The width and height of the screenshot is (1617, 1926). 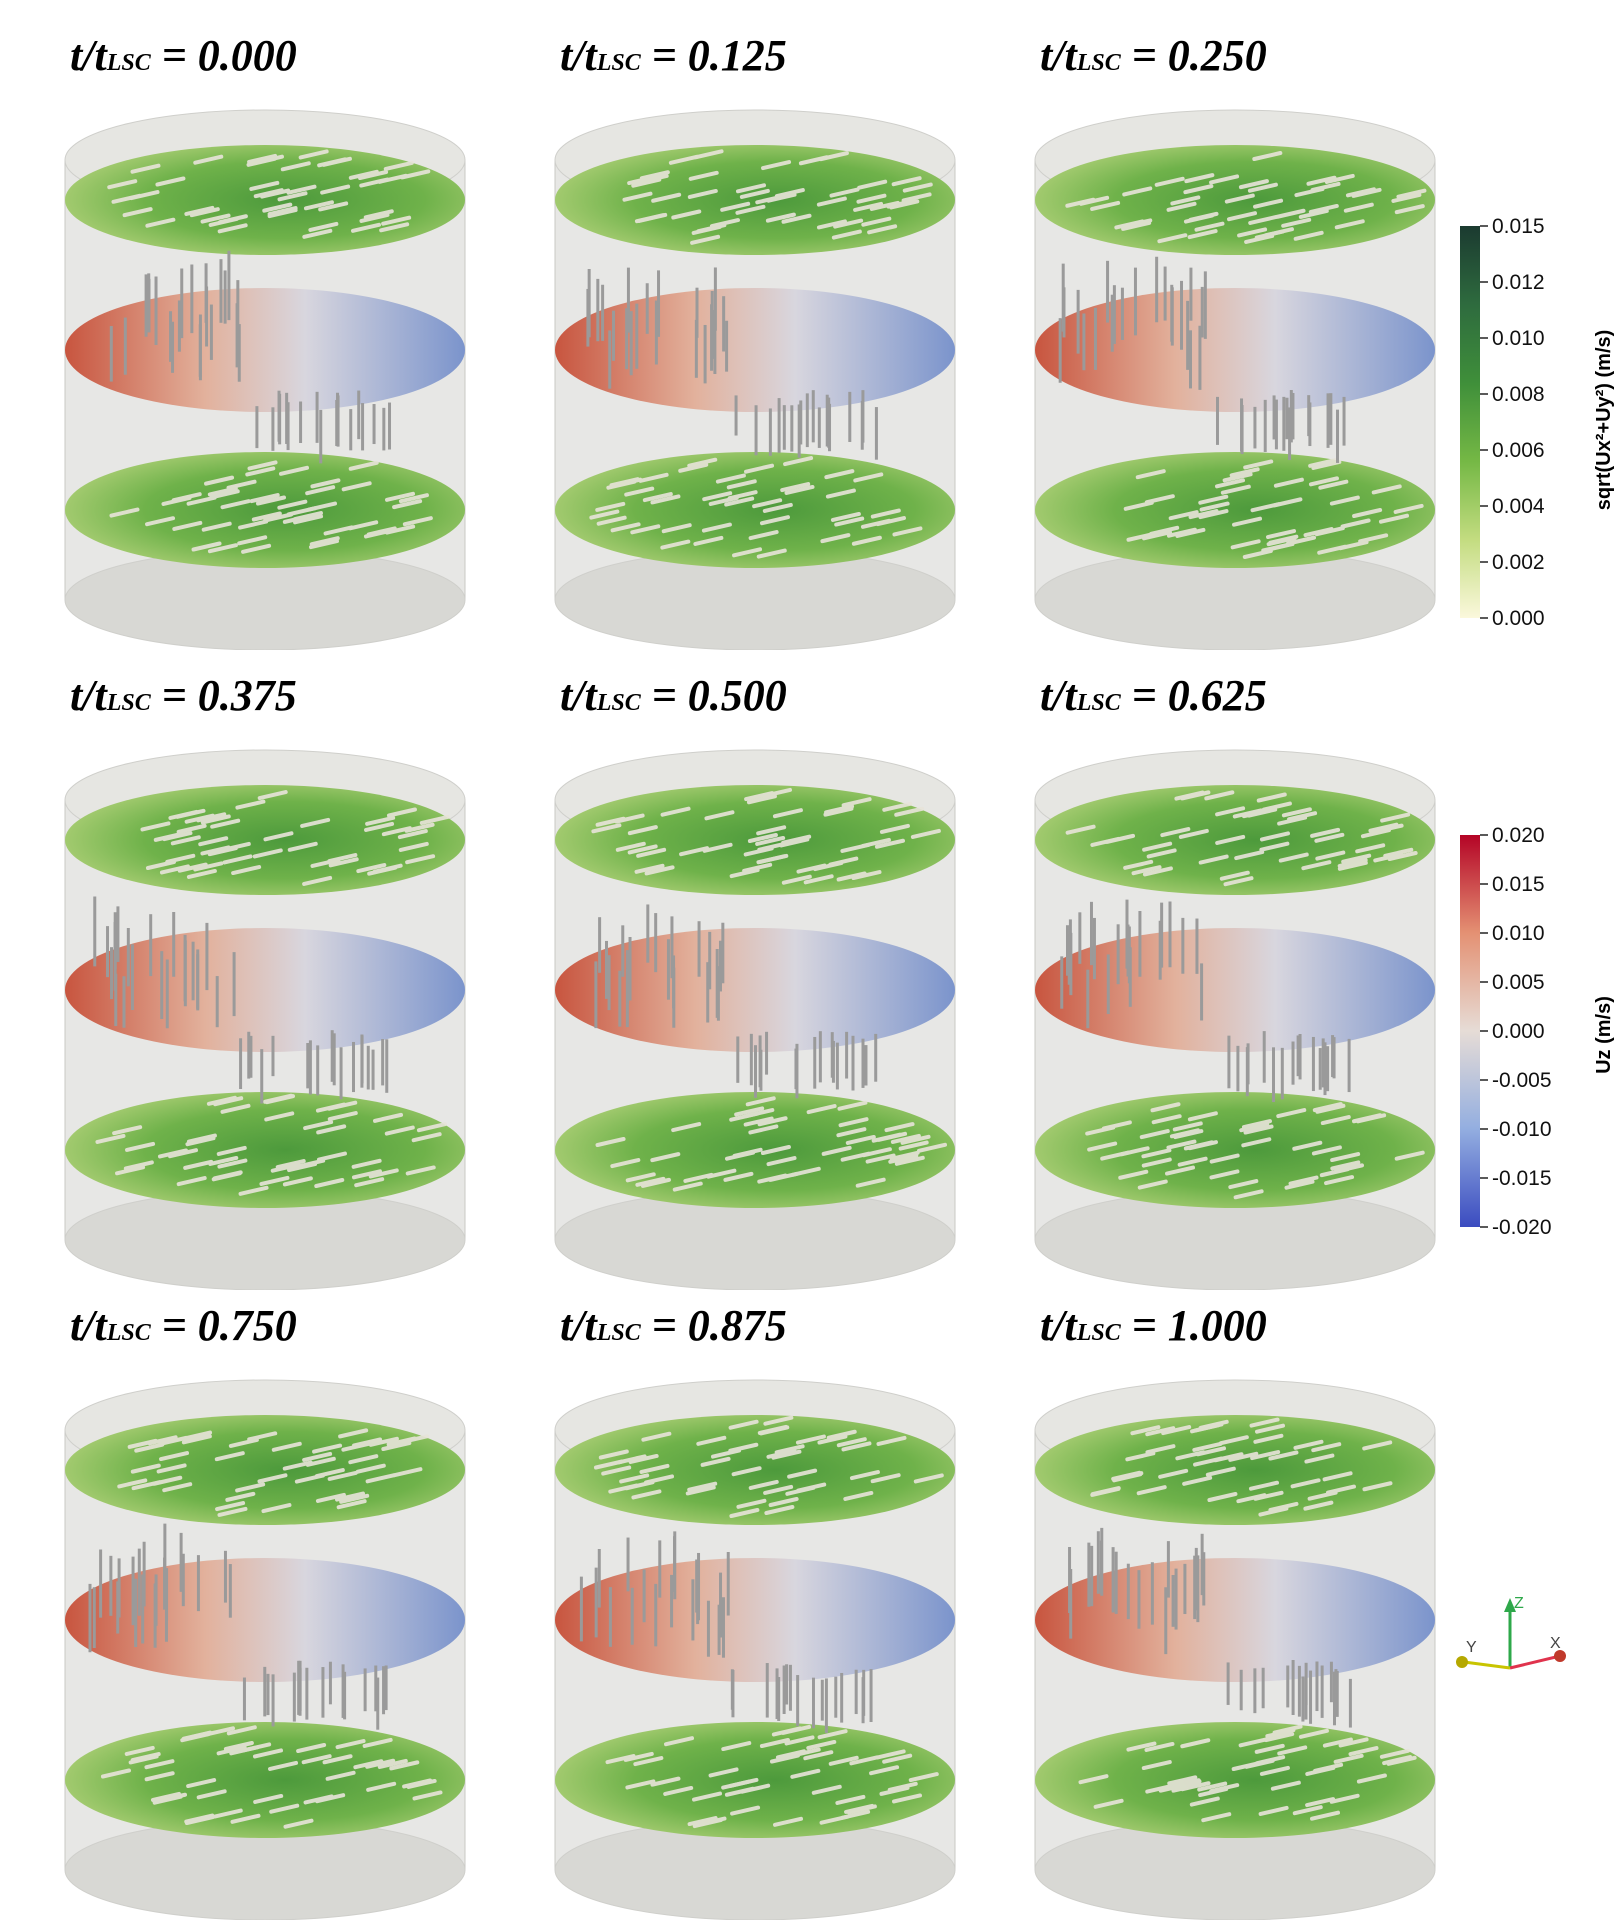 I want to click on colorbar-tick-label: 0.005, so click(x=1518, y=982).